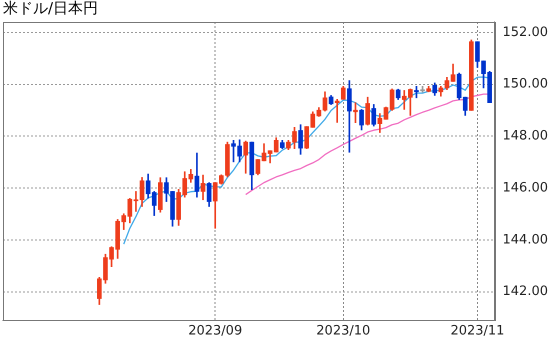 The width and height of the screenshot is (560, 344). What do you see at coordinates (477, 331) in the screenshot?
I see `x-tick-label: 2023/11` at bounding box center [477, 331].